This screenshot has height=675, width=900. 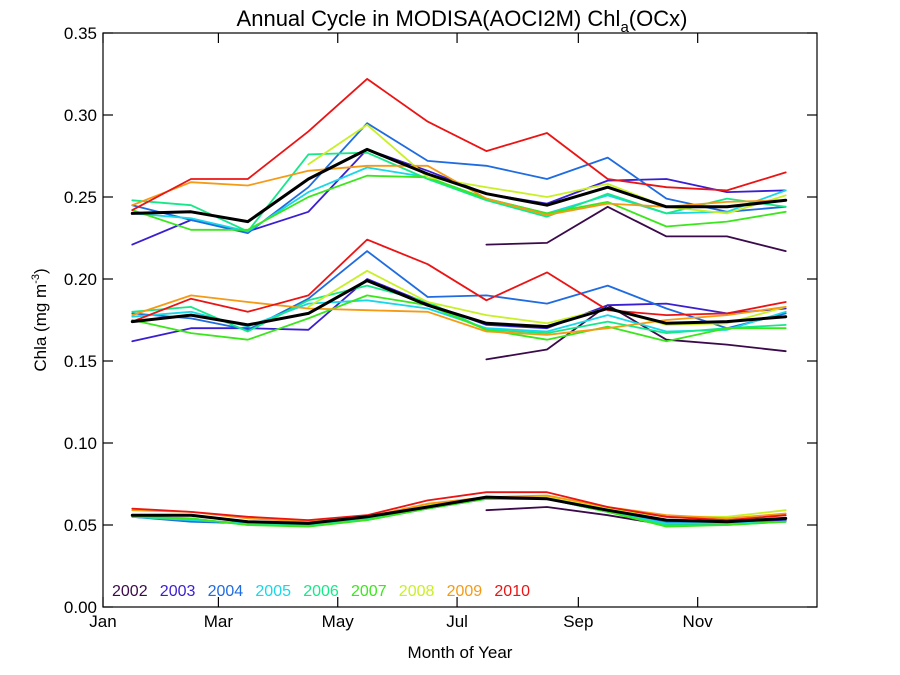 What do you see at coordinates (512, 591) in the screenshot?
I see `legend-label-2010: 2010` at bounding box center [512, 591].